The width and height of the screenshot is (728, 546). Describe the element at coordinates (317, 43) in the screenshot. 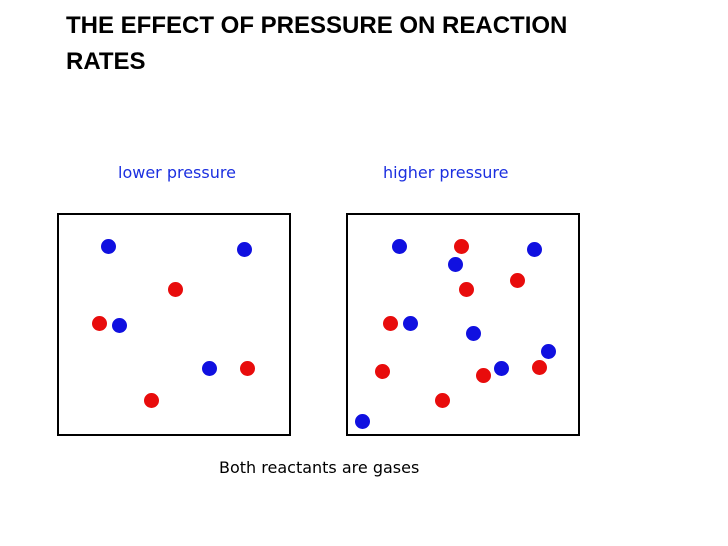

I see `slide-title: THE EFFECT OF PRESSURE ON REACTION RATES` at that location.